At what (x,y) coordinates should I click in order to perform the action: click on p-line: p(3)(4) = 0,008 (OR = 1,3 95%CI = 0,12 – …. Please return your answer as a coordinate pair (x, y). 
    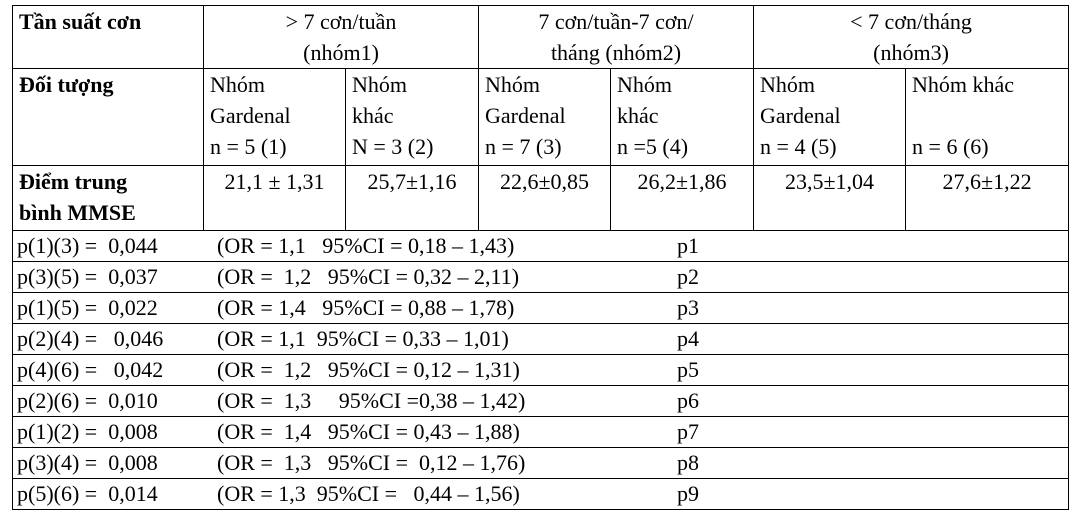
    Looking at the image, I should click on (540, 463).